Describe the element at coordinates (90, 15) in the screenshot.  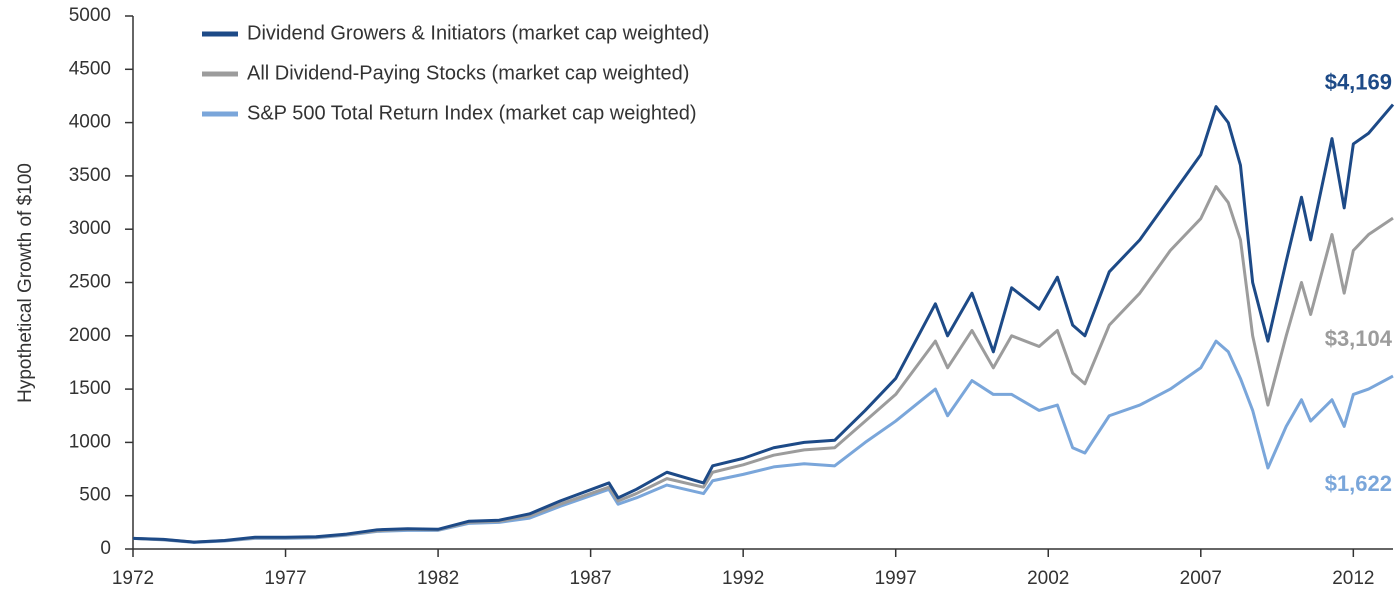
I see `y-tick-label: 5000` at that location.